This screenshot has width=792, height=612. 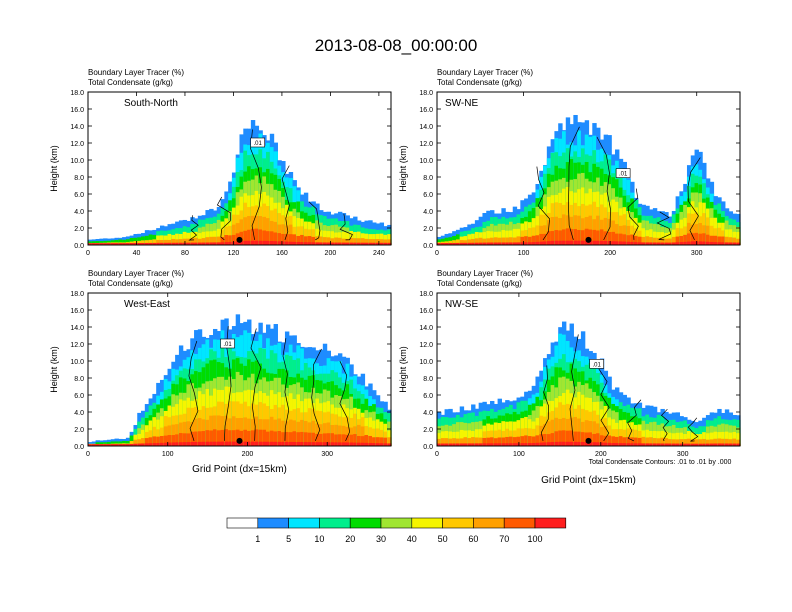 What do you see at coordinates (136, 273) in the screenshot?
I see `field-label: Boundary Layer Tracer (%)` at bounding box center [136, 273].